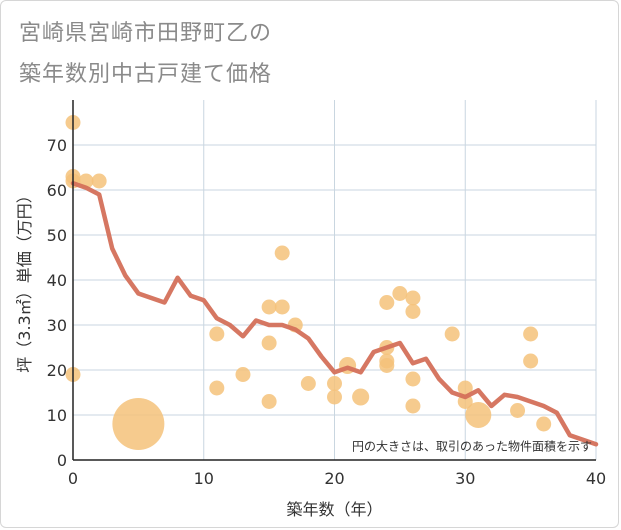 The width and height of the screenshot is (621, 530). Describe the element at coordinates (596, 478) in the screenshot. I see `x-tick-label: 40` at that location.